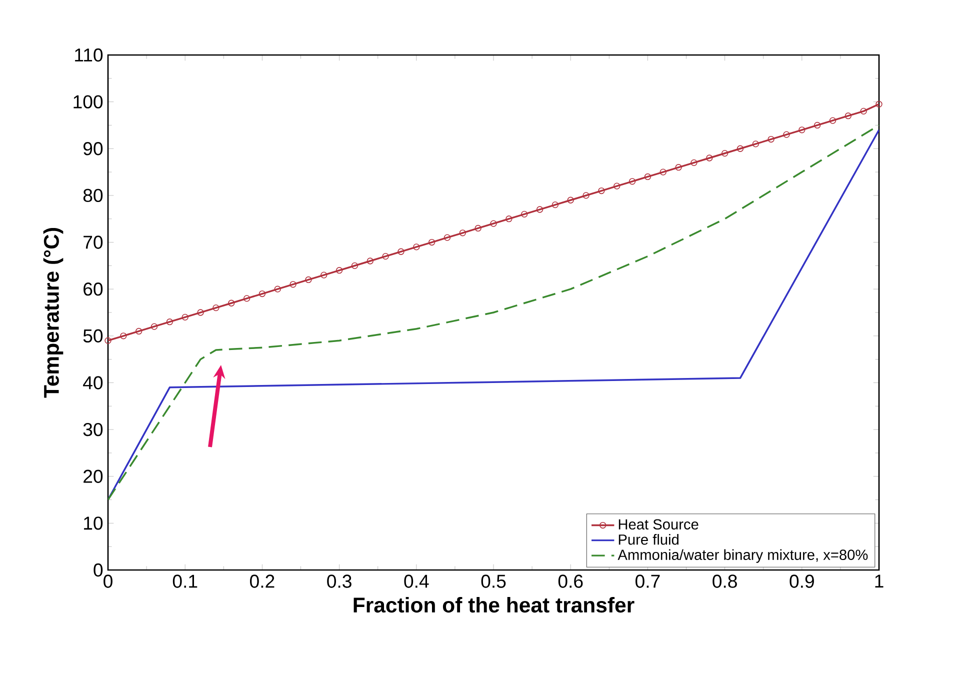 This screenshot has height=694, width=956. Describe the element at coordinates (416, 581) in the screenshot. I see `x-tick-label: 0.4` at that location.